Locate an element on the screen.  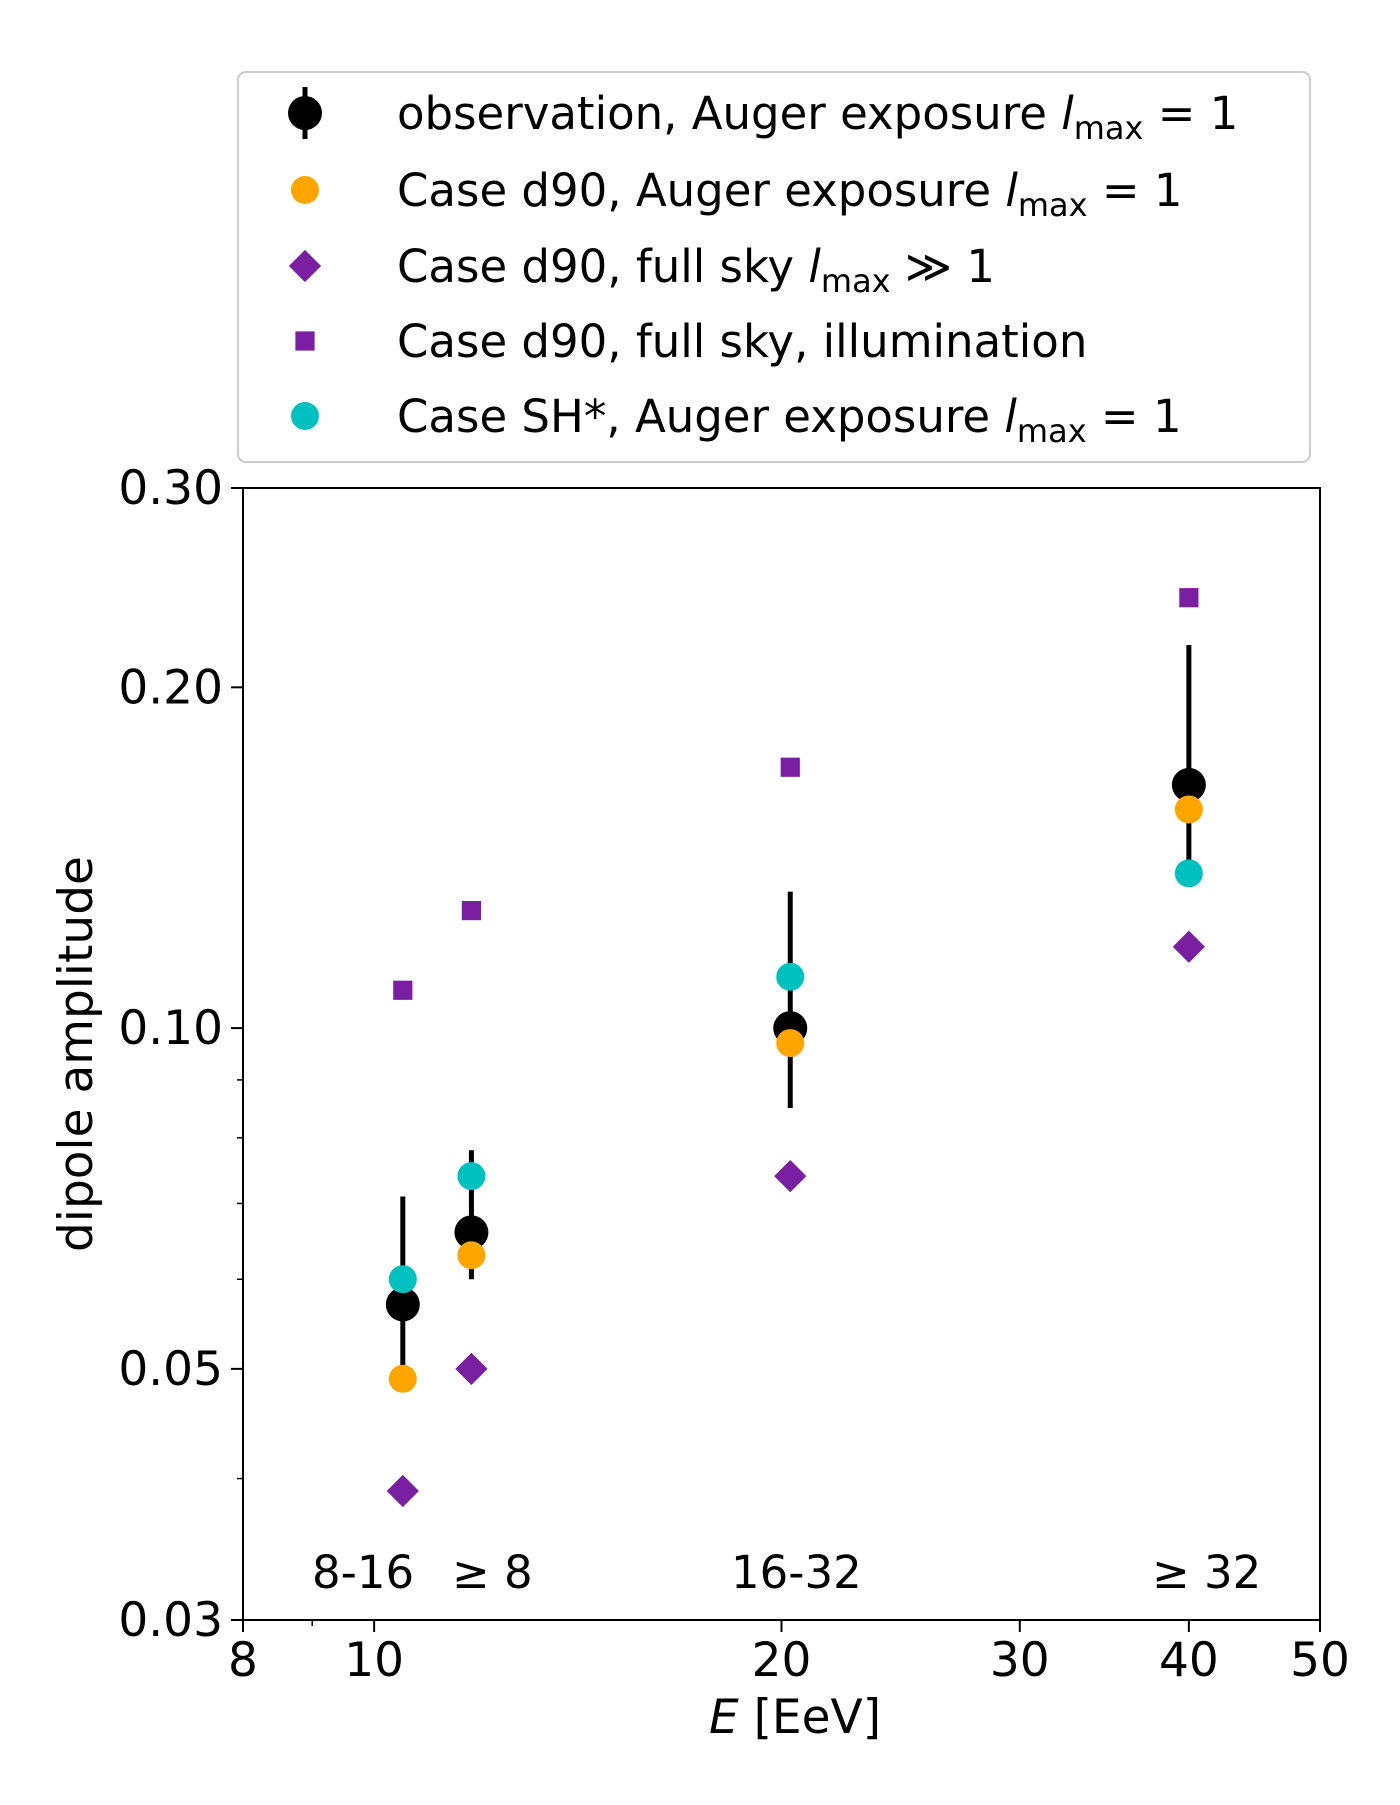
bin-label-ge32: ≥ 32 is located at coordinates (1206, 1572).